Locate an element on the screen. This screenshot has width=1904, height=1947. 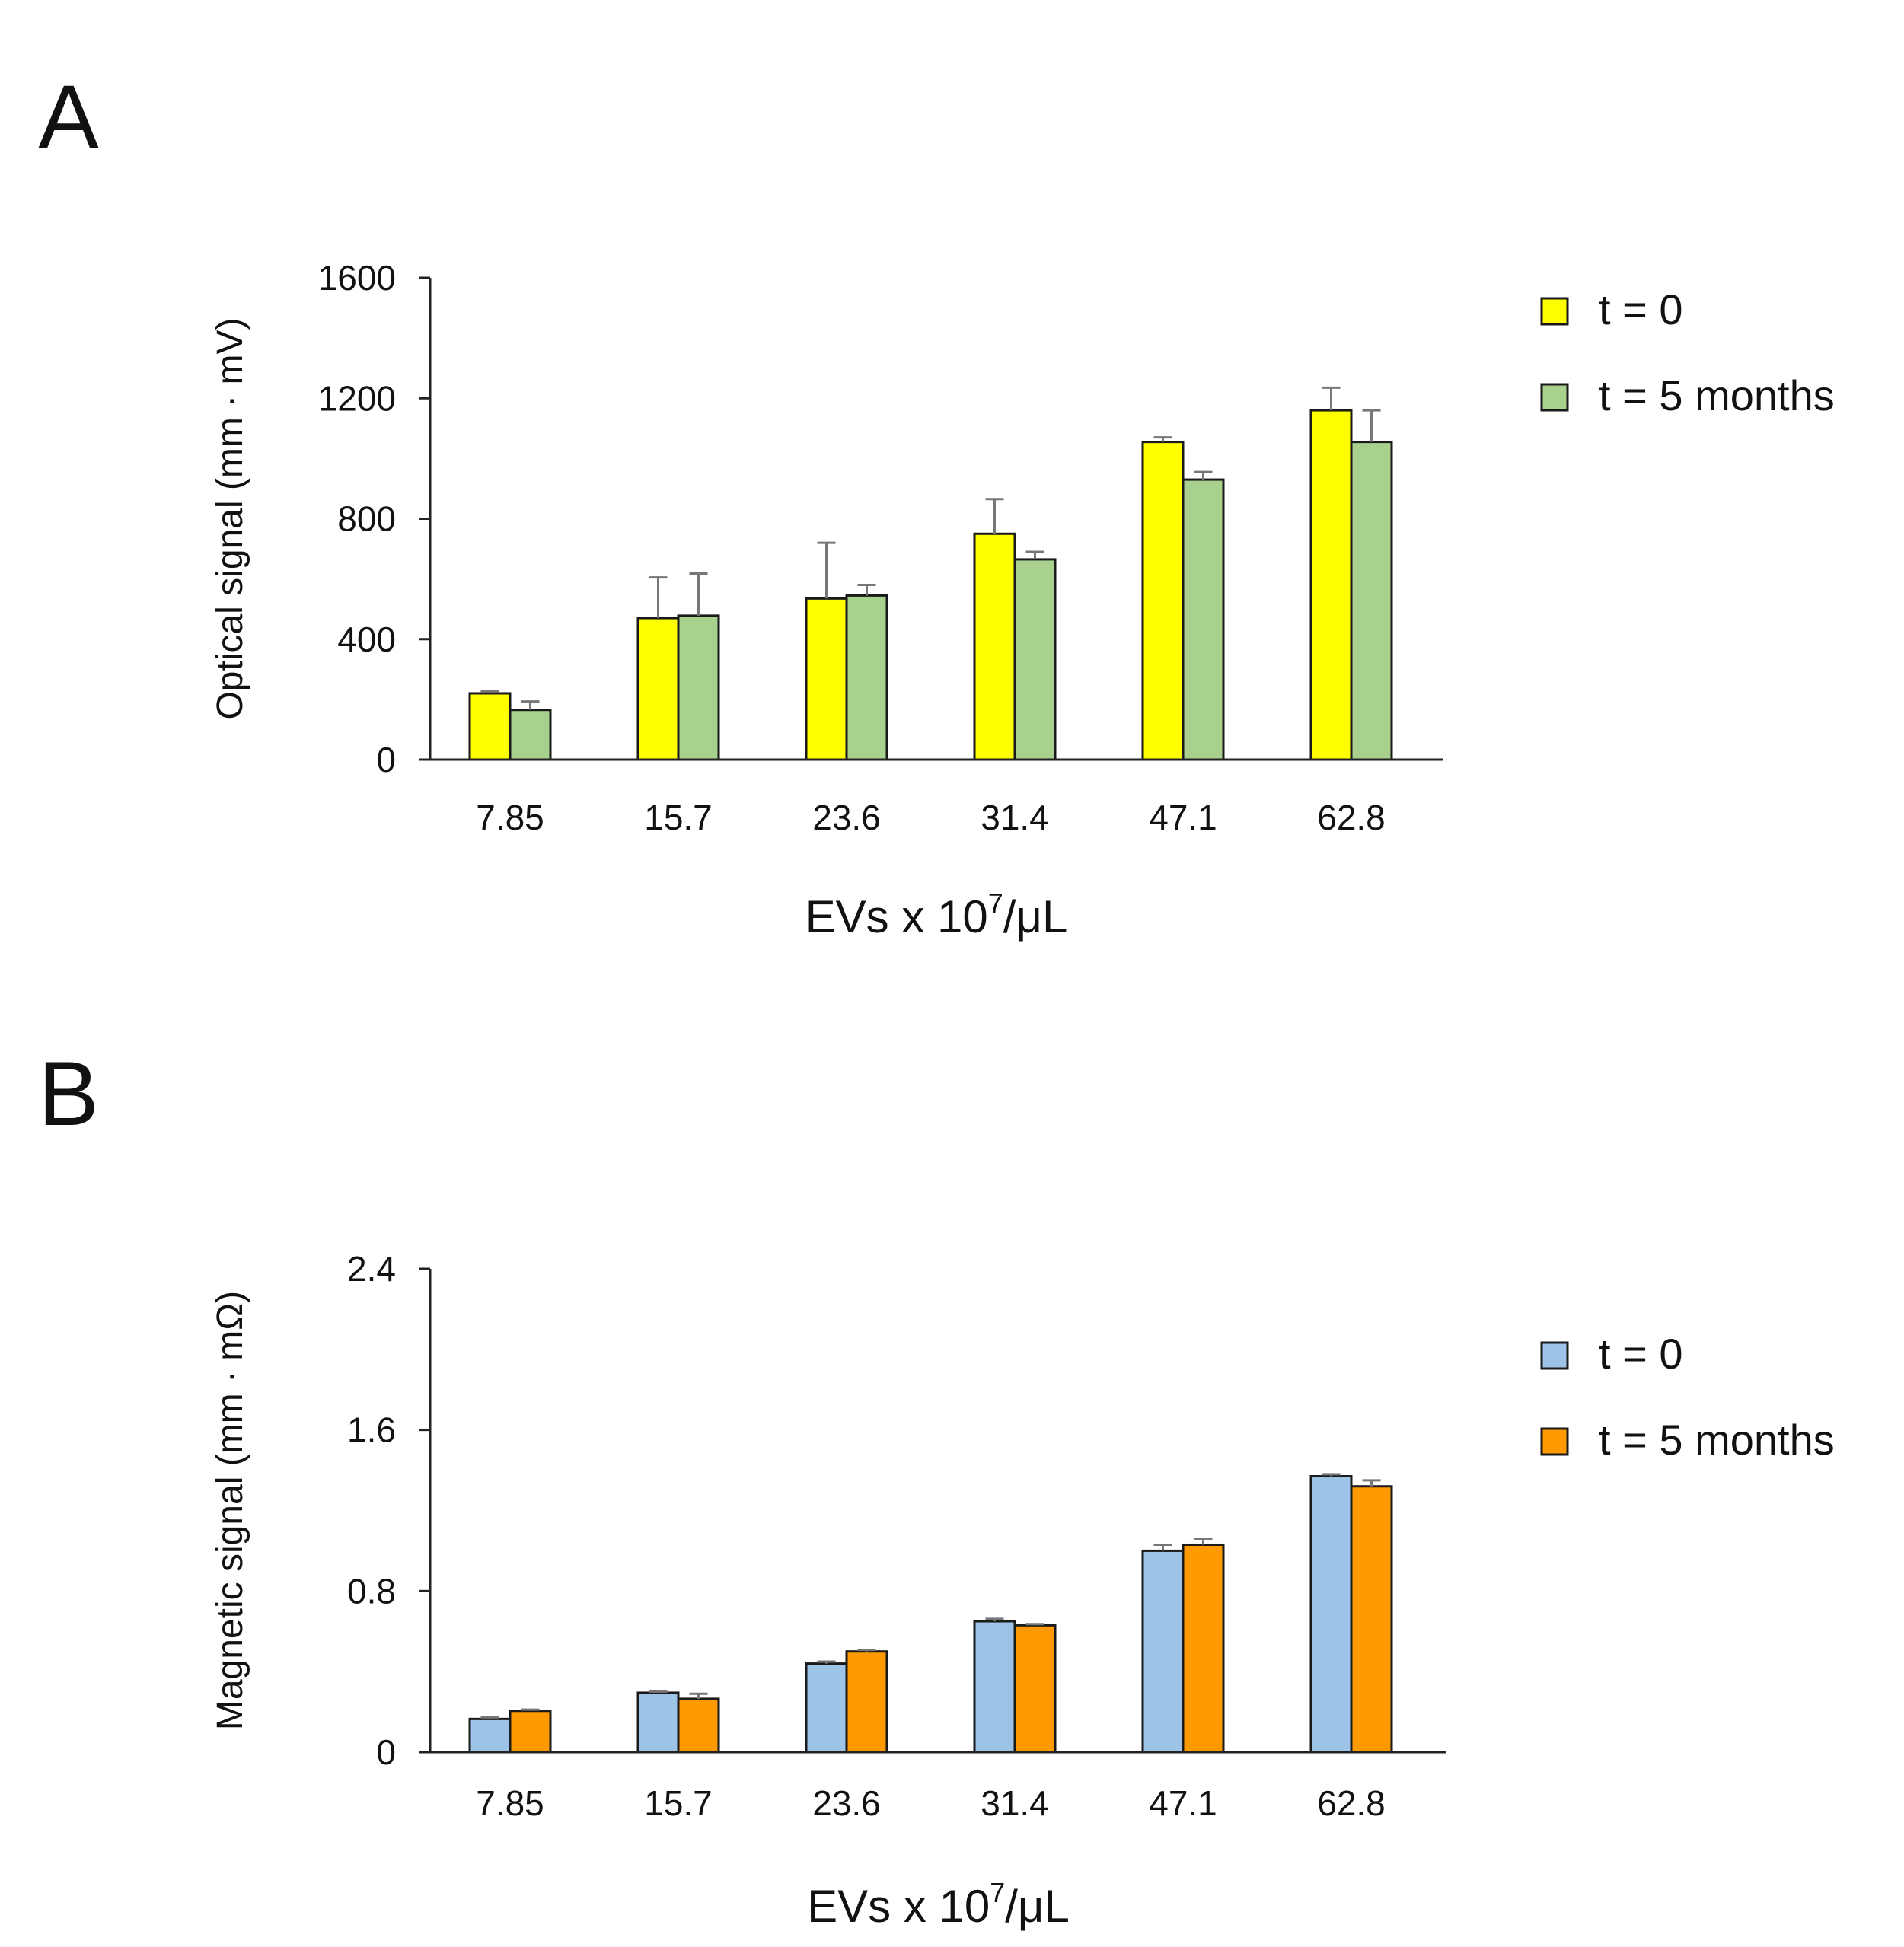
chart-b-legend-label-2: t = 5 months is located at coordinates (1717, 1440).